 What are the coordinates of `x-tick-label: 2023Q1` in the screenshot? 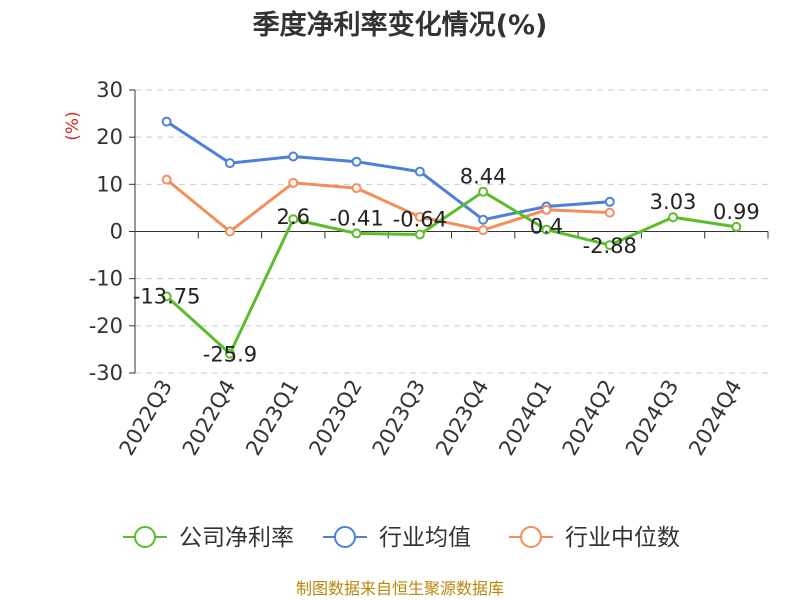 It's located at (272, 418).